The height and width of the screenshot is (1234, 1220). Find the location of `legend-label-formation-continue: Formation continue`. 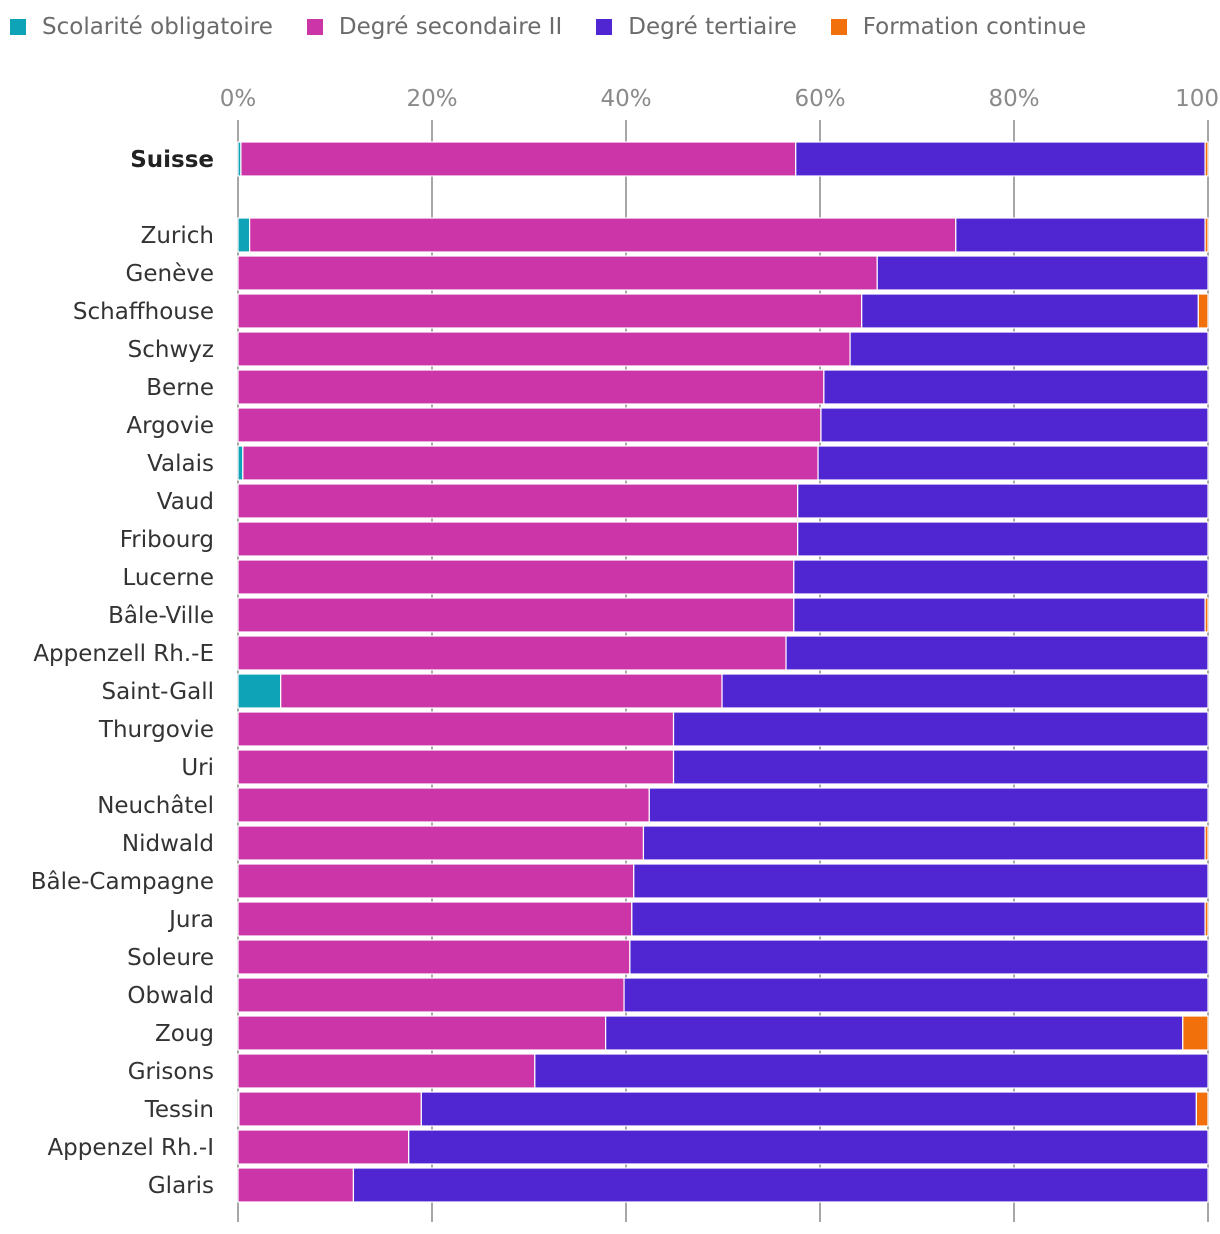

legend-label-formation-continue: Formation continue is located at coordinates (974, 27).